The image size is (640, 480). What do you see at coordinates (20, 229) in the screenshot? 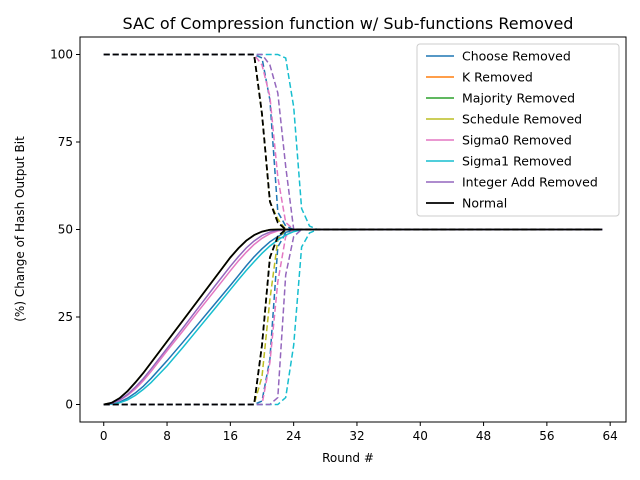
I see `y-axis-label: (%) Change of Hash Output Bit` at bounding box center [20, 229].